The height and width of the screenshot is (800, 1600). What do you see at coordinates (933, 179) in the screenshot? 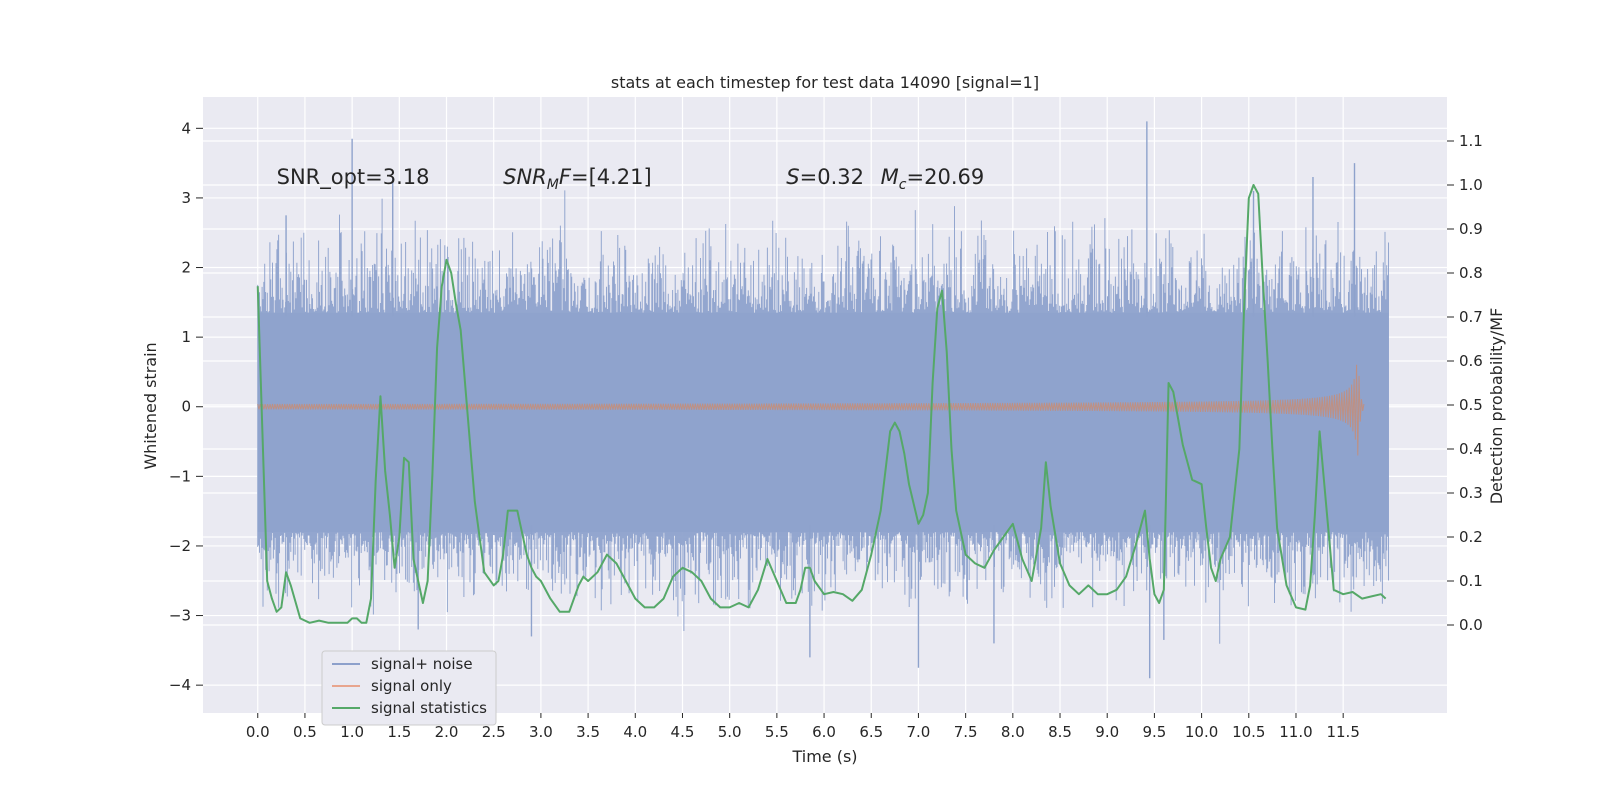
I see `annotation-3: Mc=20.69` at bounding box center [933, 179].